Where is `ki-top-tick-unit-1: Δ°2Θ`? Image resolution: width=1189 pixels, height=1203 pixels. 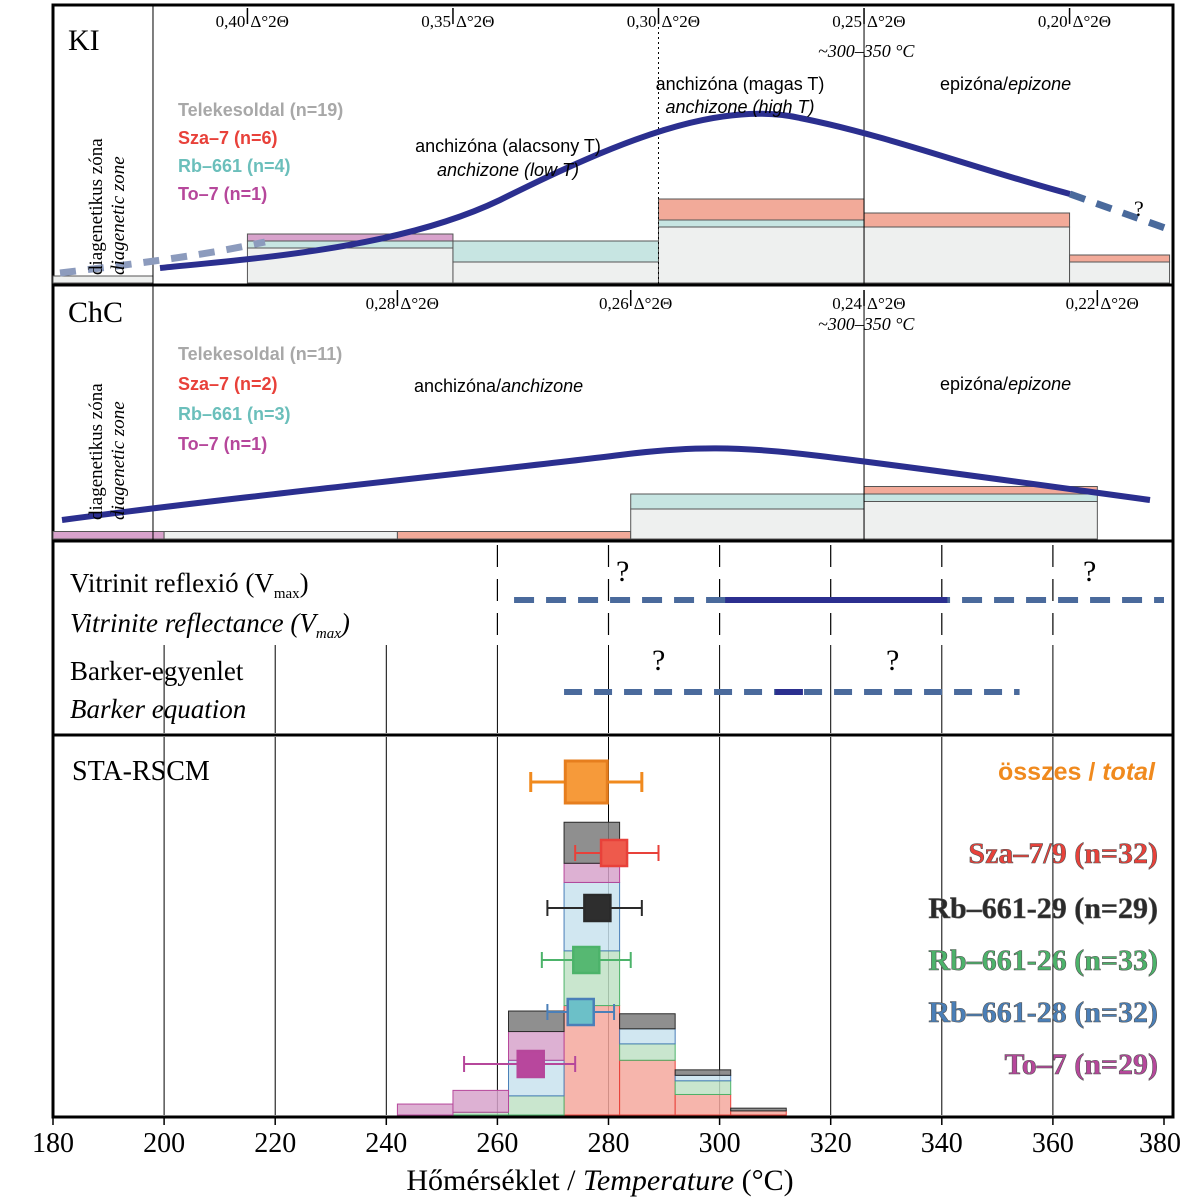
ki-top-tick-unit-1: Δ°2Θ is located at coordinates (475, 21).